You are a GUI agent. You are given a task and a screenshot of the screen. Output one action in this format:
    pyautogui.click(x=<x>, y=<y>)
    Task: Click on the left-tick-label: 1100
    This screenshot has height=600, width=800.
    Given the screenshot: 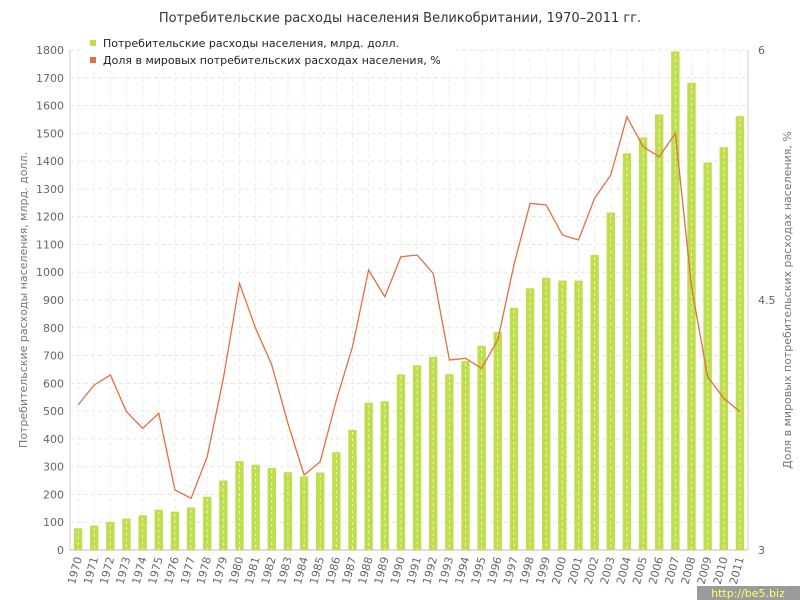 What is the action you would take?
    pyautogui.click(x=50, y=244)
    